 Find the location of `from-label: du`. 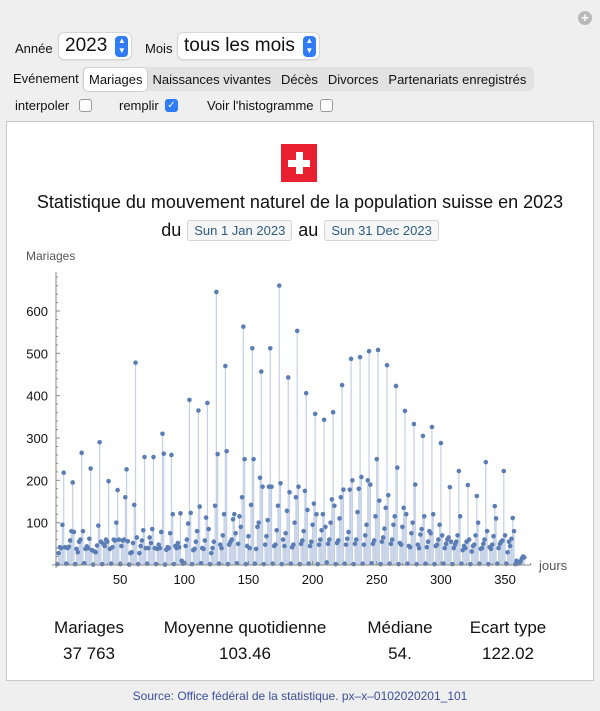

from-label: du is located at coordinates (171, 230).